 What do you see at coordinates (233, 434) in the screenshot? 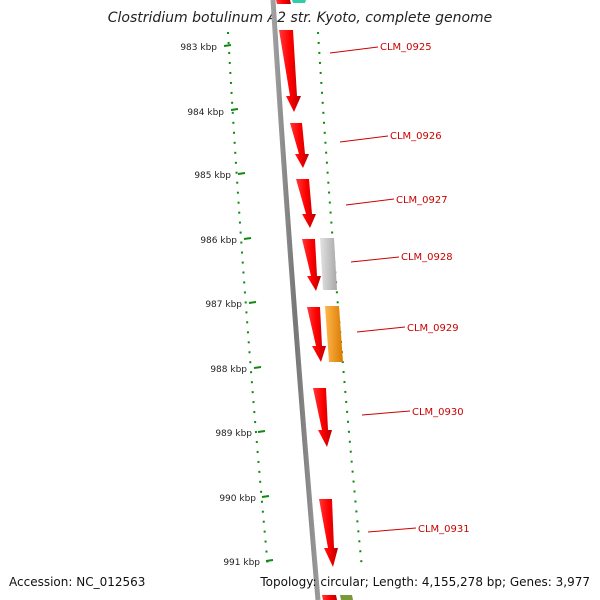
I see `tick-label: 989 kbp` at bounding box center [233, 434].